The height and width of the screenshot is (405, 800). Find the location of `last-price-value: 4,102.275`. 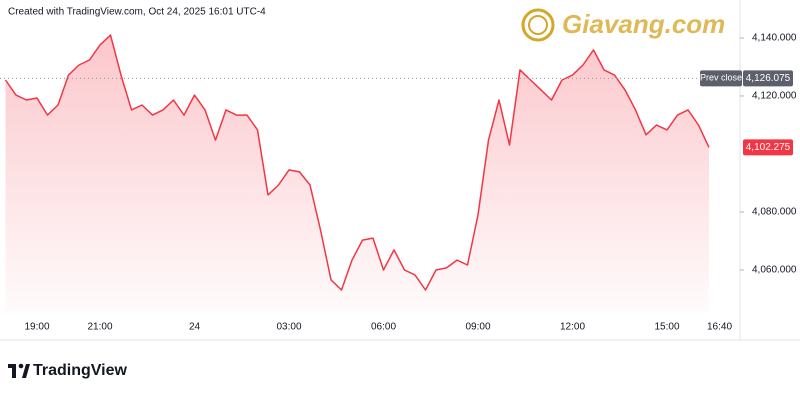

last-price-value: 4,102.275 is located at coordinates (768, 147).